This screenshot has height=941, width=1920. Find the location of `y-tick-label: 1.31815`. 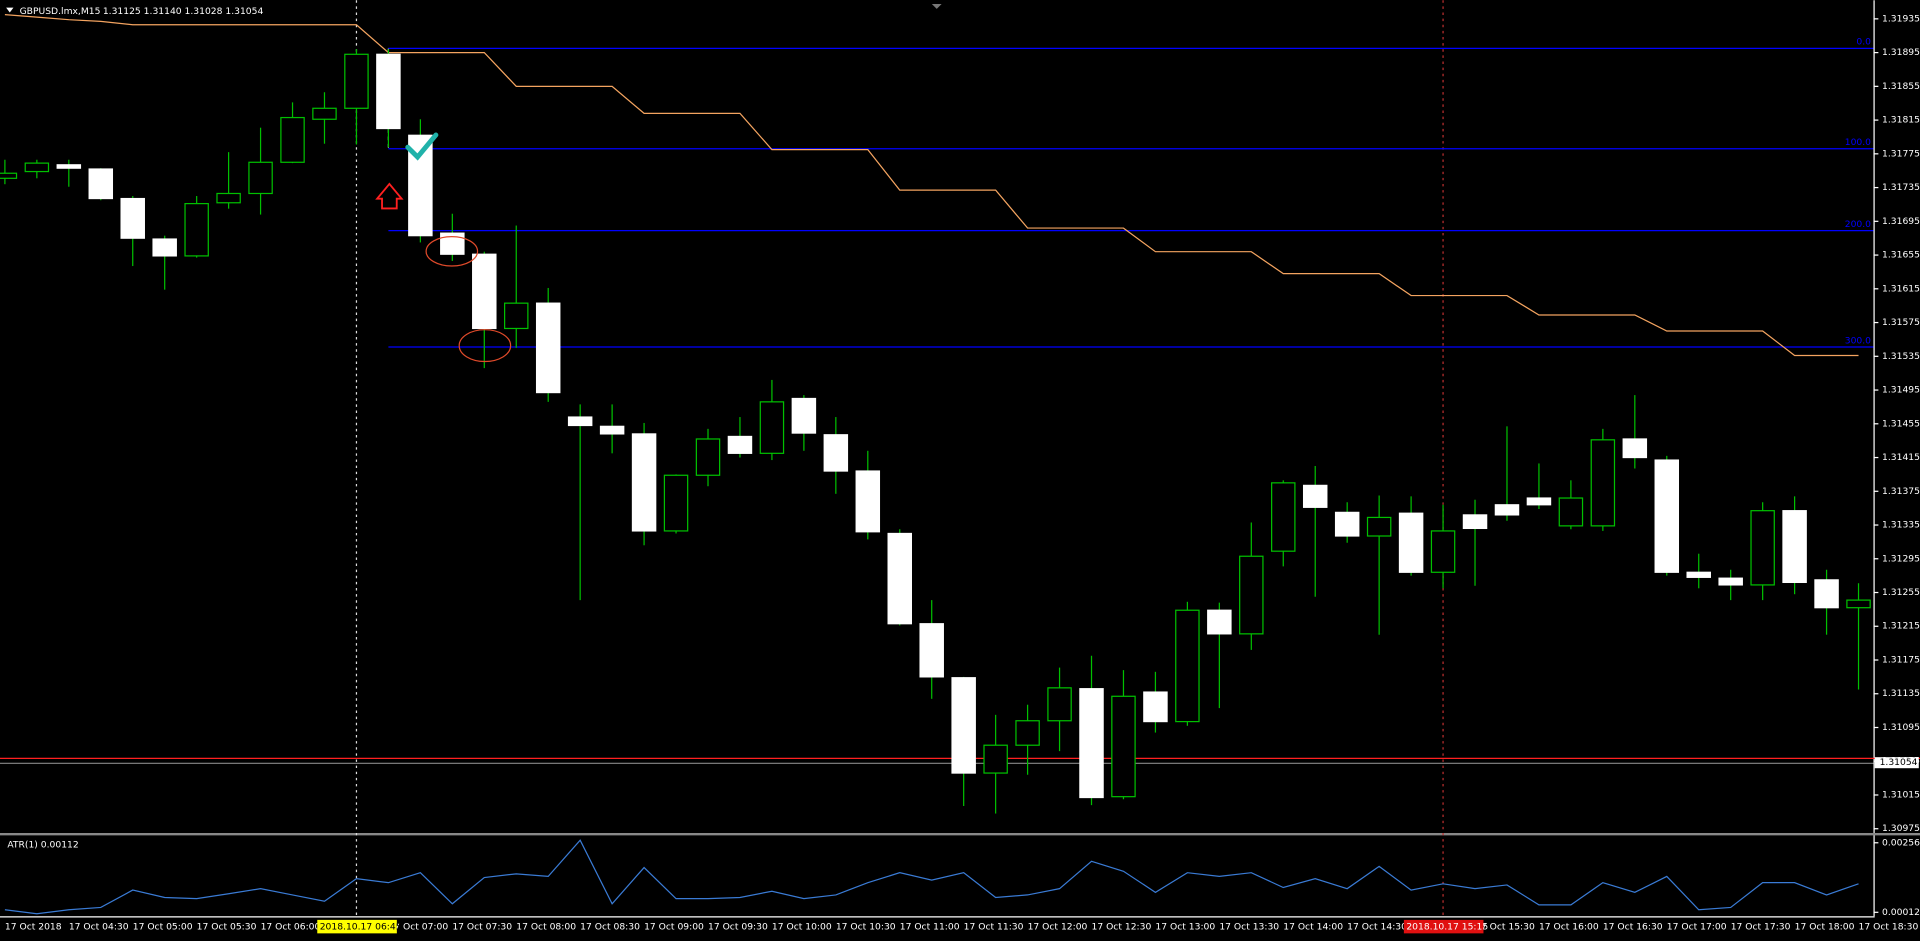

y-tick-label: 1.31815 is located at coordinates (1901, 120).